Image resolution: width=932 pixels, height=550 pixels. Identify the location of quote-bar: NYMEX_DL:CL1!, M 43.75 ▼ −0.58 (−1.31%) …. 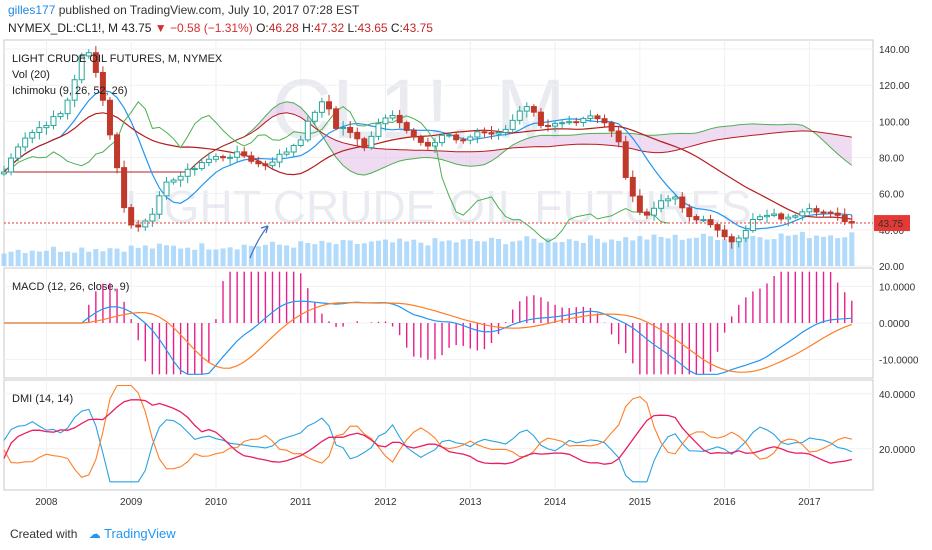
(220, 28).